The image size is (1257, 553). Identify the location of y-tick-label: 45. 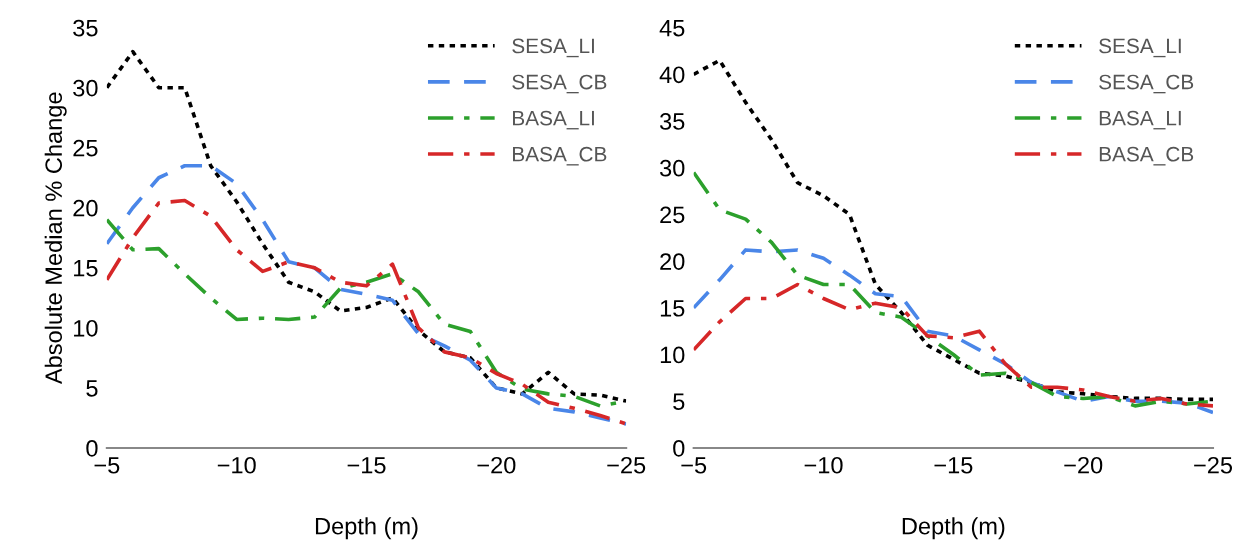
(672, 28).